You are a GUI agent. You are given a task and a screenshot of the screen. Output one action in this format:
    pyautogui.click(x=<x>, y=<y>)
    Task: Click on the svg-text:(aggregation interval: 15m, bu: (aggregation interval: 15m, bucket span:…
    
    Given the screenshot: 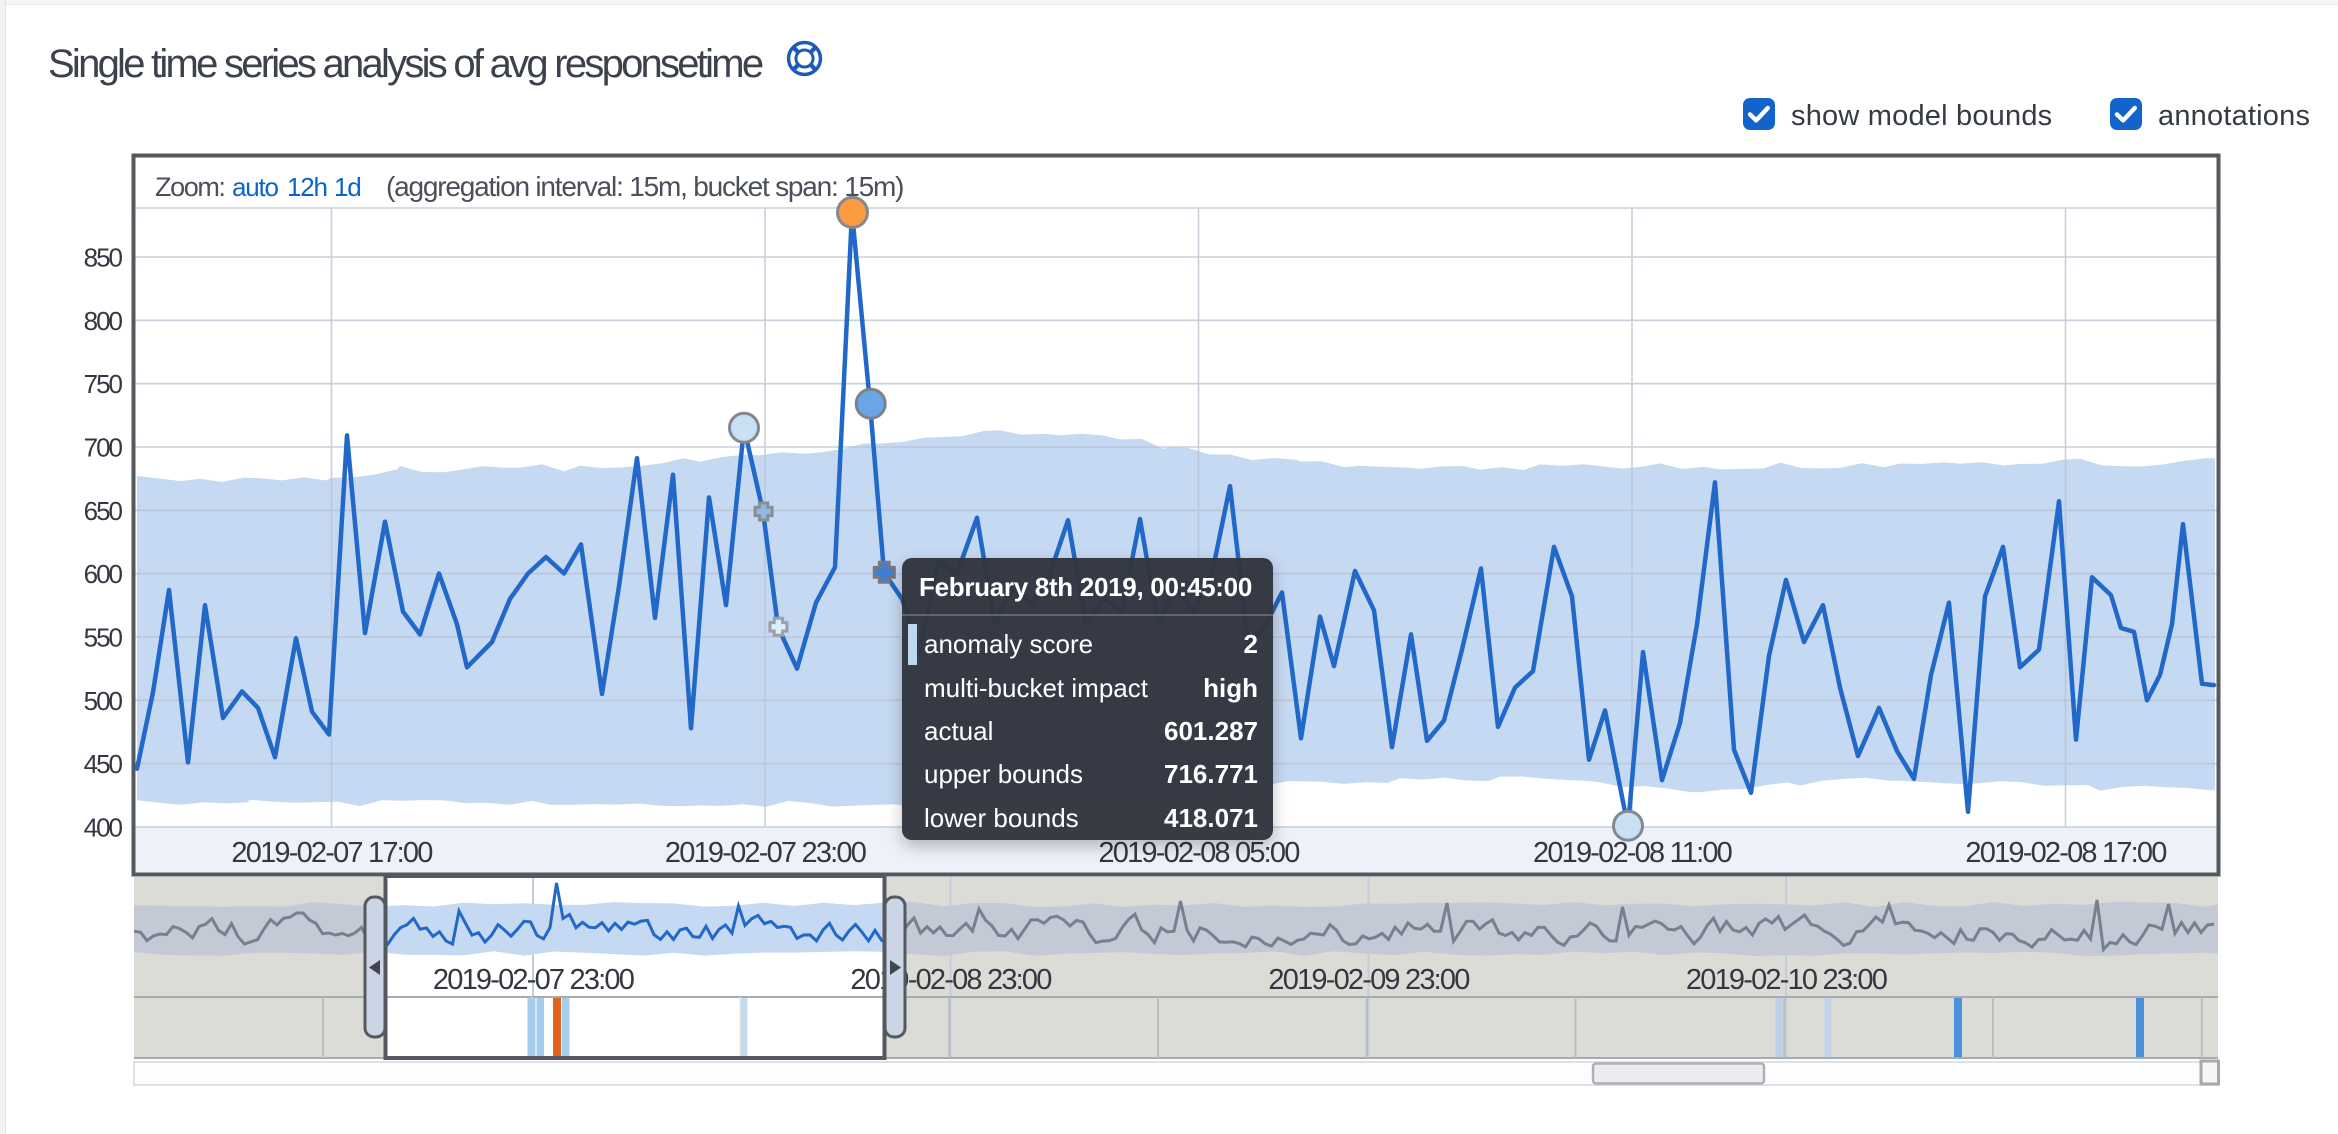 What is the action you would take?
    pyautogui.click(x=644, y=186)
    